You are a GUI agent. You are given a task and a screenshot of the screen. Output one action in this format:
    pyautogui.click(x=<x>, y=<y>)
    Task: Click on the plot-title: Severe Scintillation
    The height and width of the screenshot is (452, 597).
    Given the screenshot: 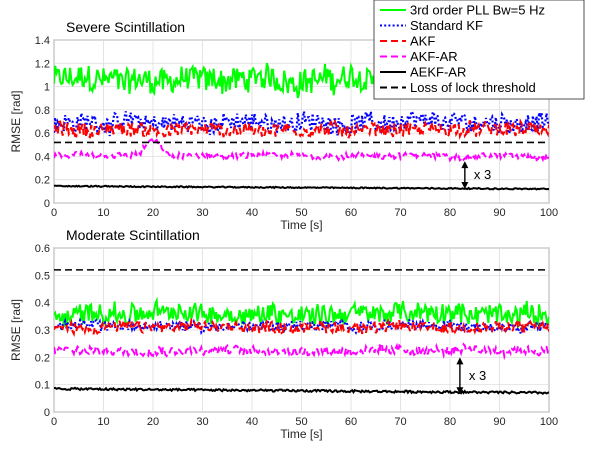 What is the action you would take?
    pyautogui.click(x=125, y=27)
    